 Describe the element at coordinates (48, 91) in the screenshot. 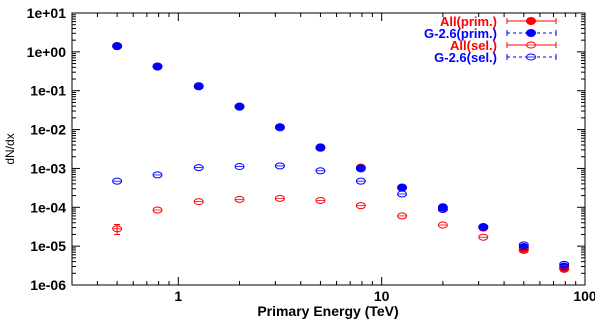

I see `y-tick-label: 1e-01` at that location.